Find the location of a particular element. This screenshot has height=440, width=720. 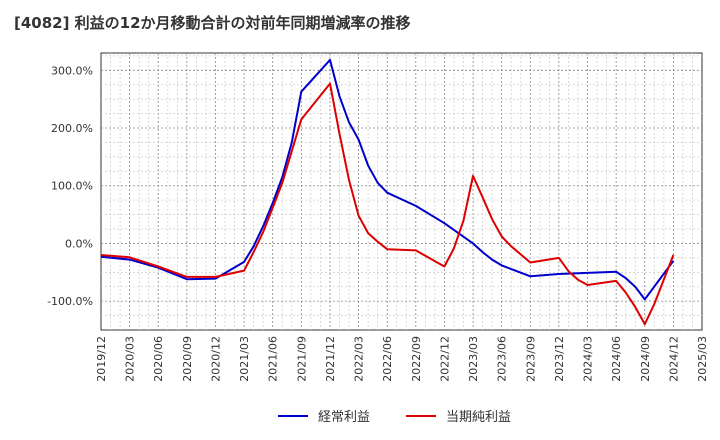

y-axis-tick-labels: -100.0% 0.0% 100.0% 200.0% 300.0% is located at coordinates (70, 186).